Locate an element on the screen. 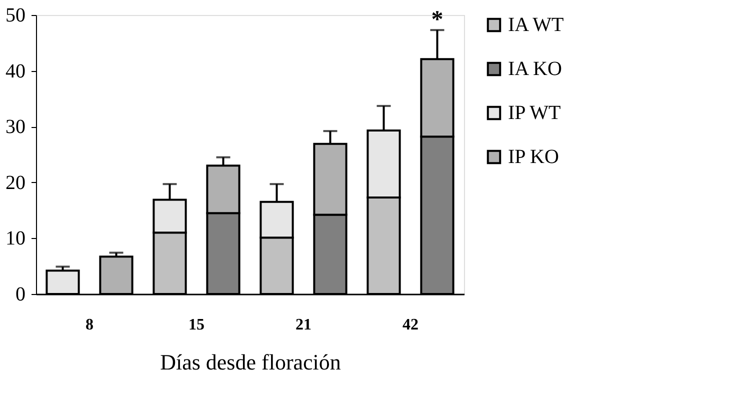 The width and height of the screenshot is (745, 407). y-tick-label: 0 is located at coordinates (21, 295).